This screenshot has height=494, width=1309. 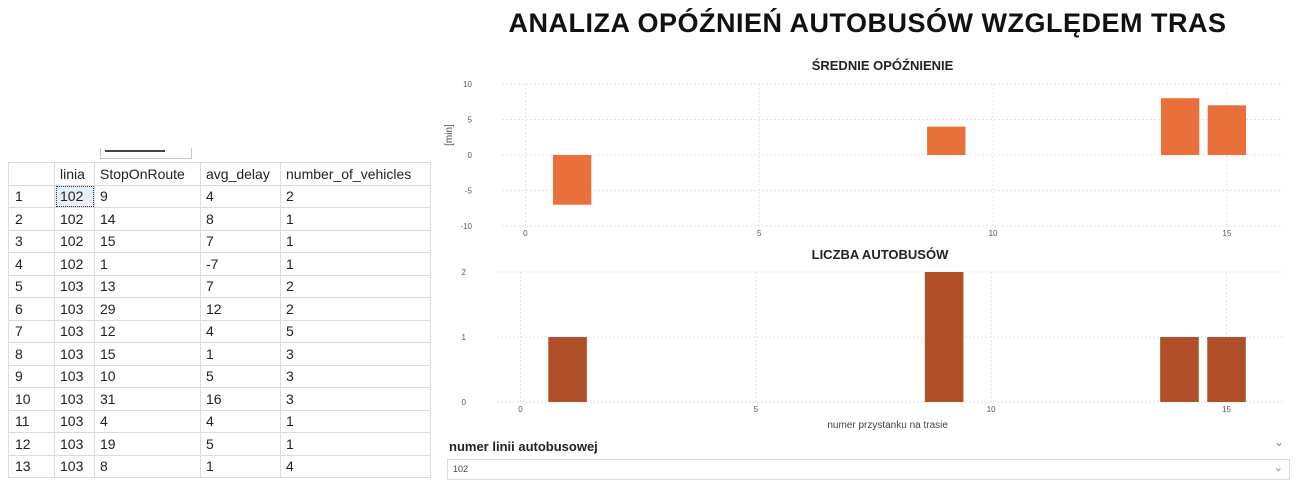 I want to click on results-tab, so click(x=146, y=153).